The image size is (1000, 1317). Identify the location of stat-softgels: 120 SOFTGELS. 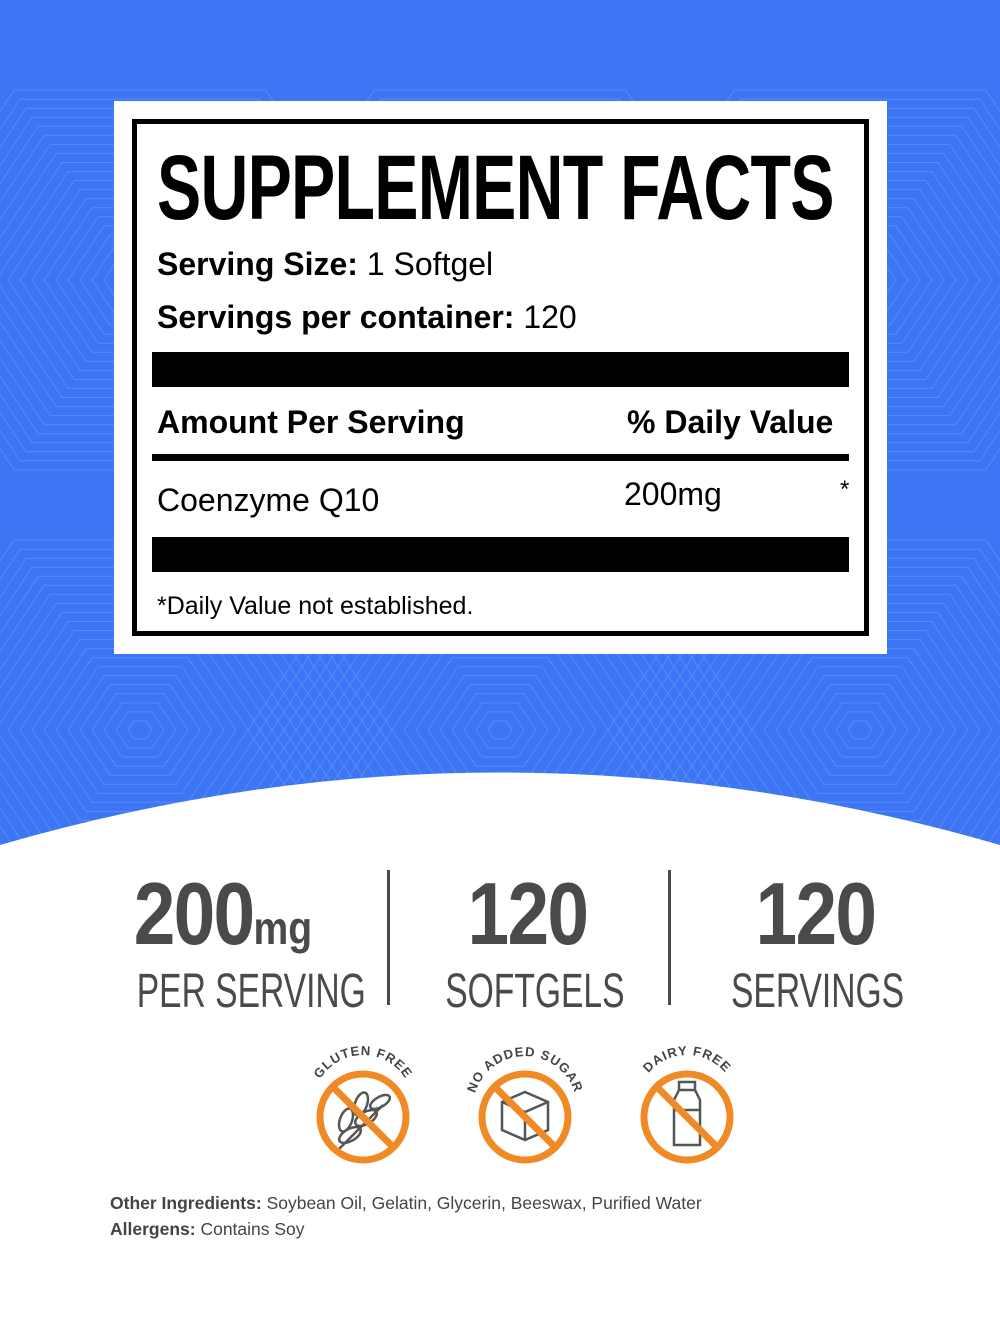
(527, 944).